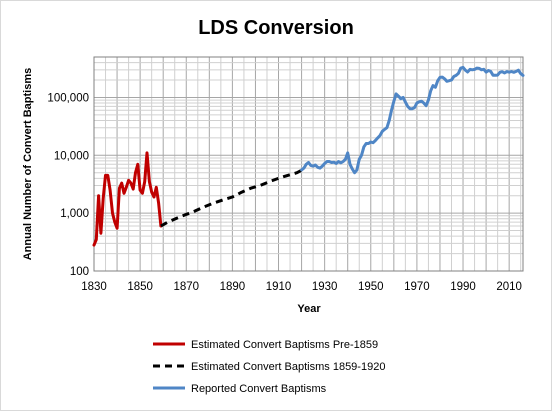 This screenshot has height=411, width=552. Describe the element at coordinates (68, 185) in the screenshot. I see `y-tick-labels: 100 1,000 10,000 100,000` at that location.